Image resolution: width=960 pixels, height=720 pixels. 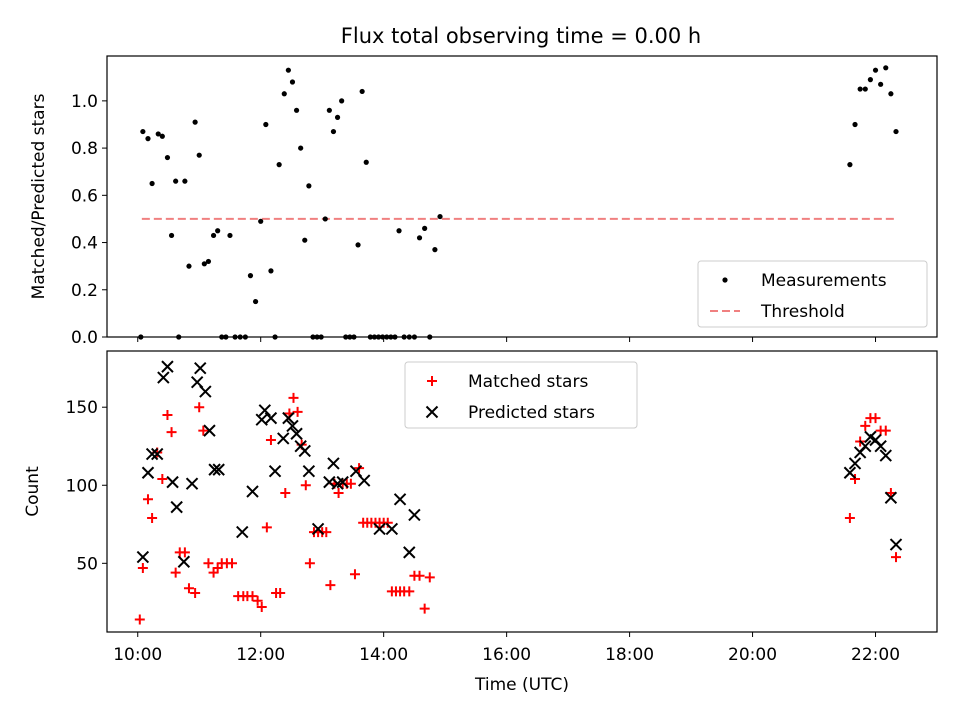 What do you see at coordinates (84, 196) in the screenshot?
I see `y-tick-label: 0.6` at bounding box center [84, 196].